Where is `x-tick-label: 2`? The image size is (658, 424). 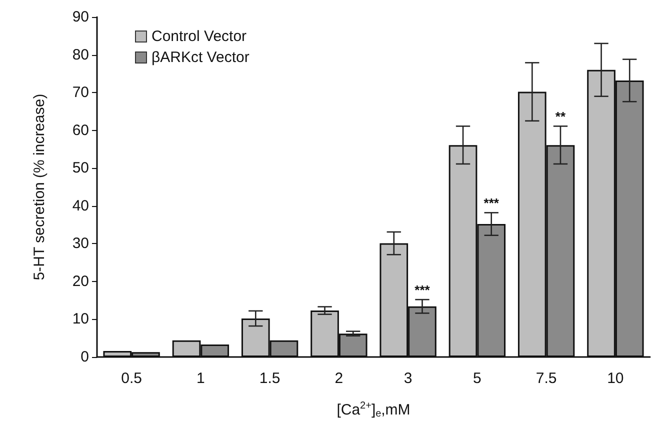 x-tick-label: 2 is located at coordinates (339, 378).